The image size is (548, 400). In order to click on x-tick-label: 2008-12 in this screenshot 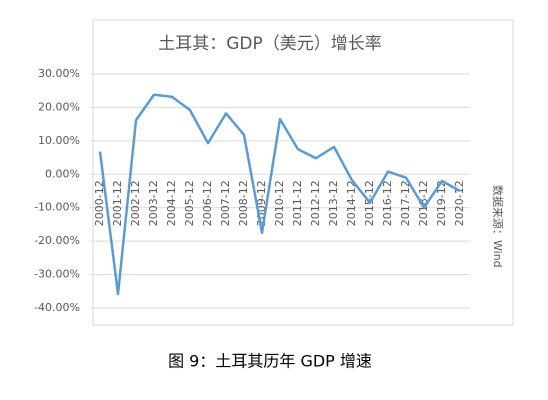, I will do `click(243, 203)`.